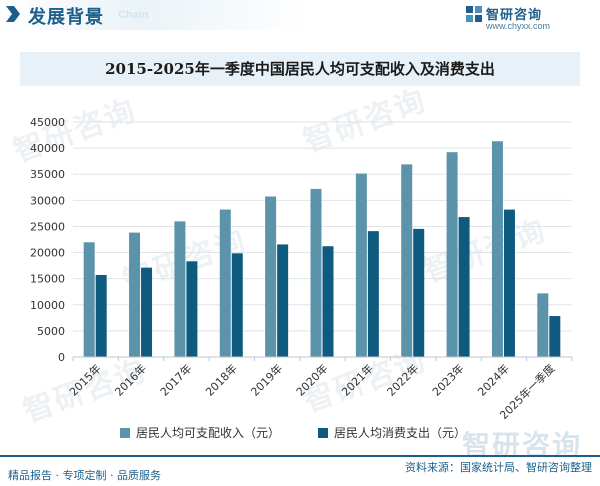 The width and height of the screenshot is (600, 486). What do you see at coordinates (300, 470) in the screenshot?
I see `footer: 精品报告 · 专项定制 · 品质服务 资料来源：国家统计局、智研咨询整理` at bounding box center [300, 470].